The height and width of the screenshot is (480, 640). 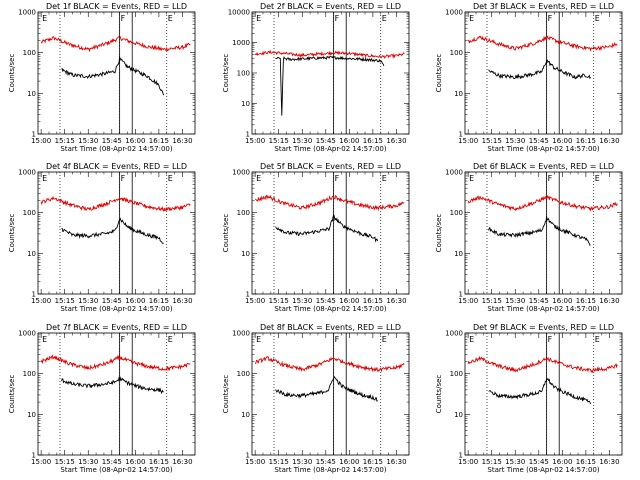 What do you see at coordinates (543, 327) in the screenshot?
I see `chart-title: Det 9f BLACK = Events, RED = LLD` at bounding box center [543, 327].